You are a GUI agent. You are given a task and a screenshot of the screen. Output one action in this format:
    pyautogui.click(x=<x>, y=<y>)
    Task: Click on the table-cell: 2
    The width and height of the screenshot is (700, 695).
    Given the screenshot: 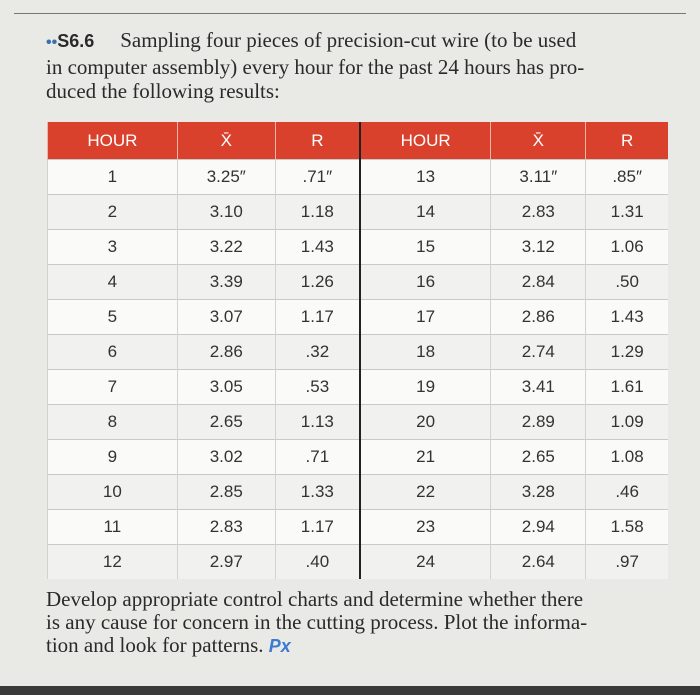 What is the action you would take?
    pyautogui.click(x=112, y=212)
    